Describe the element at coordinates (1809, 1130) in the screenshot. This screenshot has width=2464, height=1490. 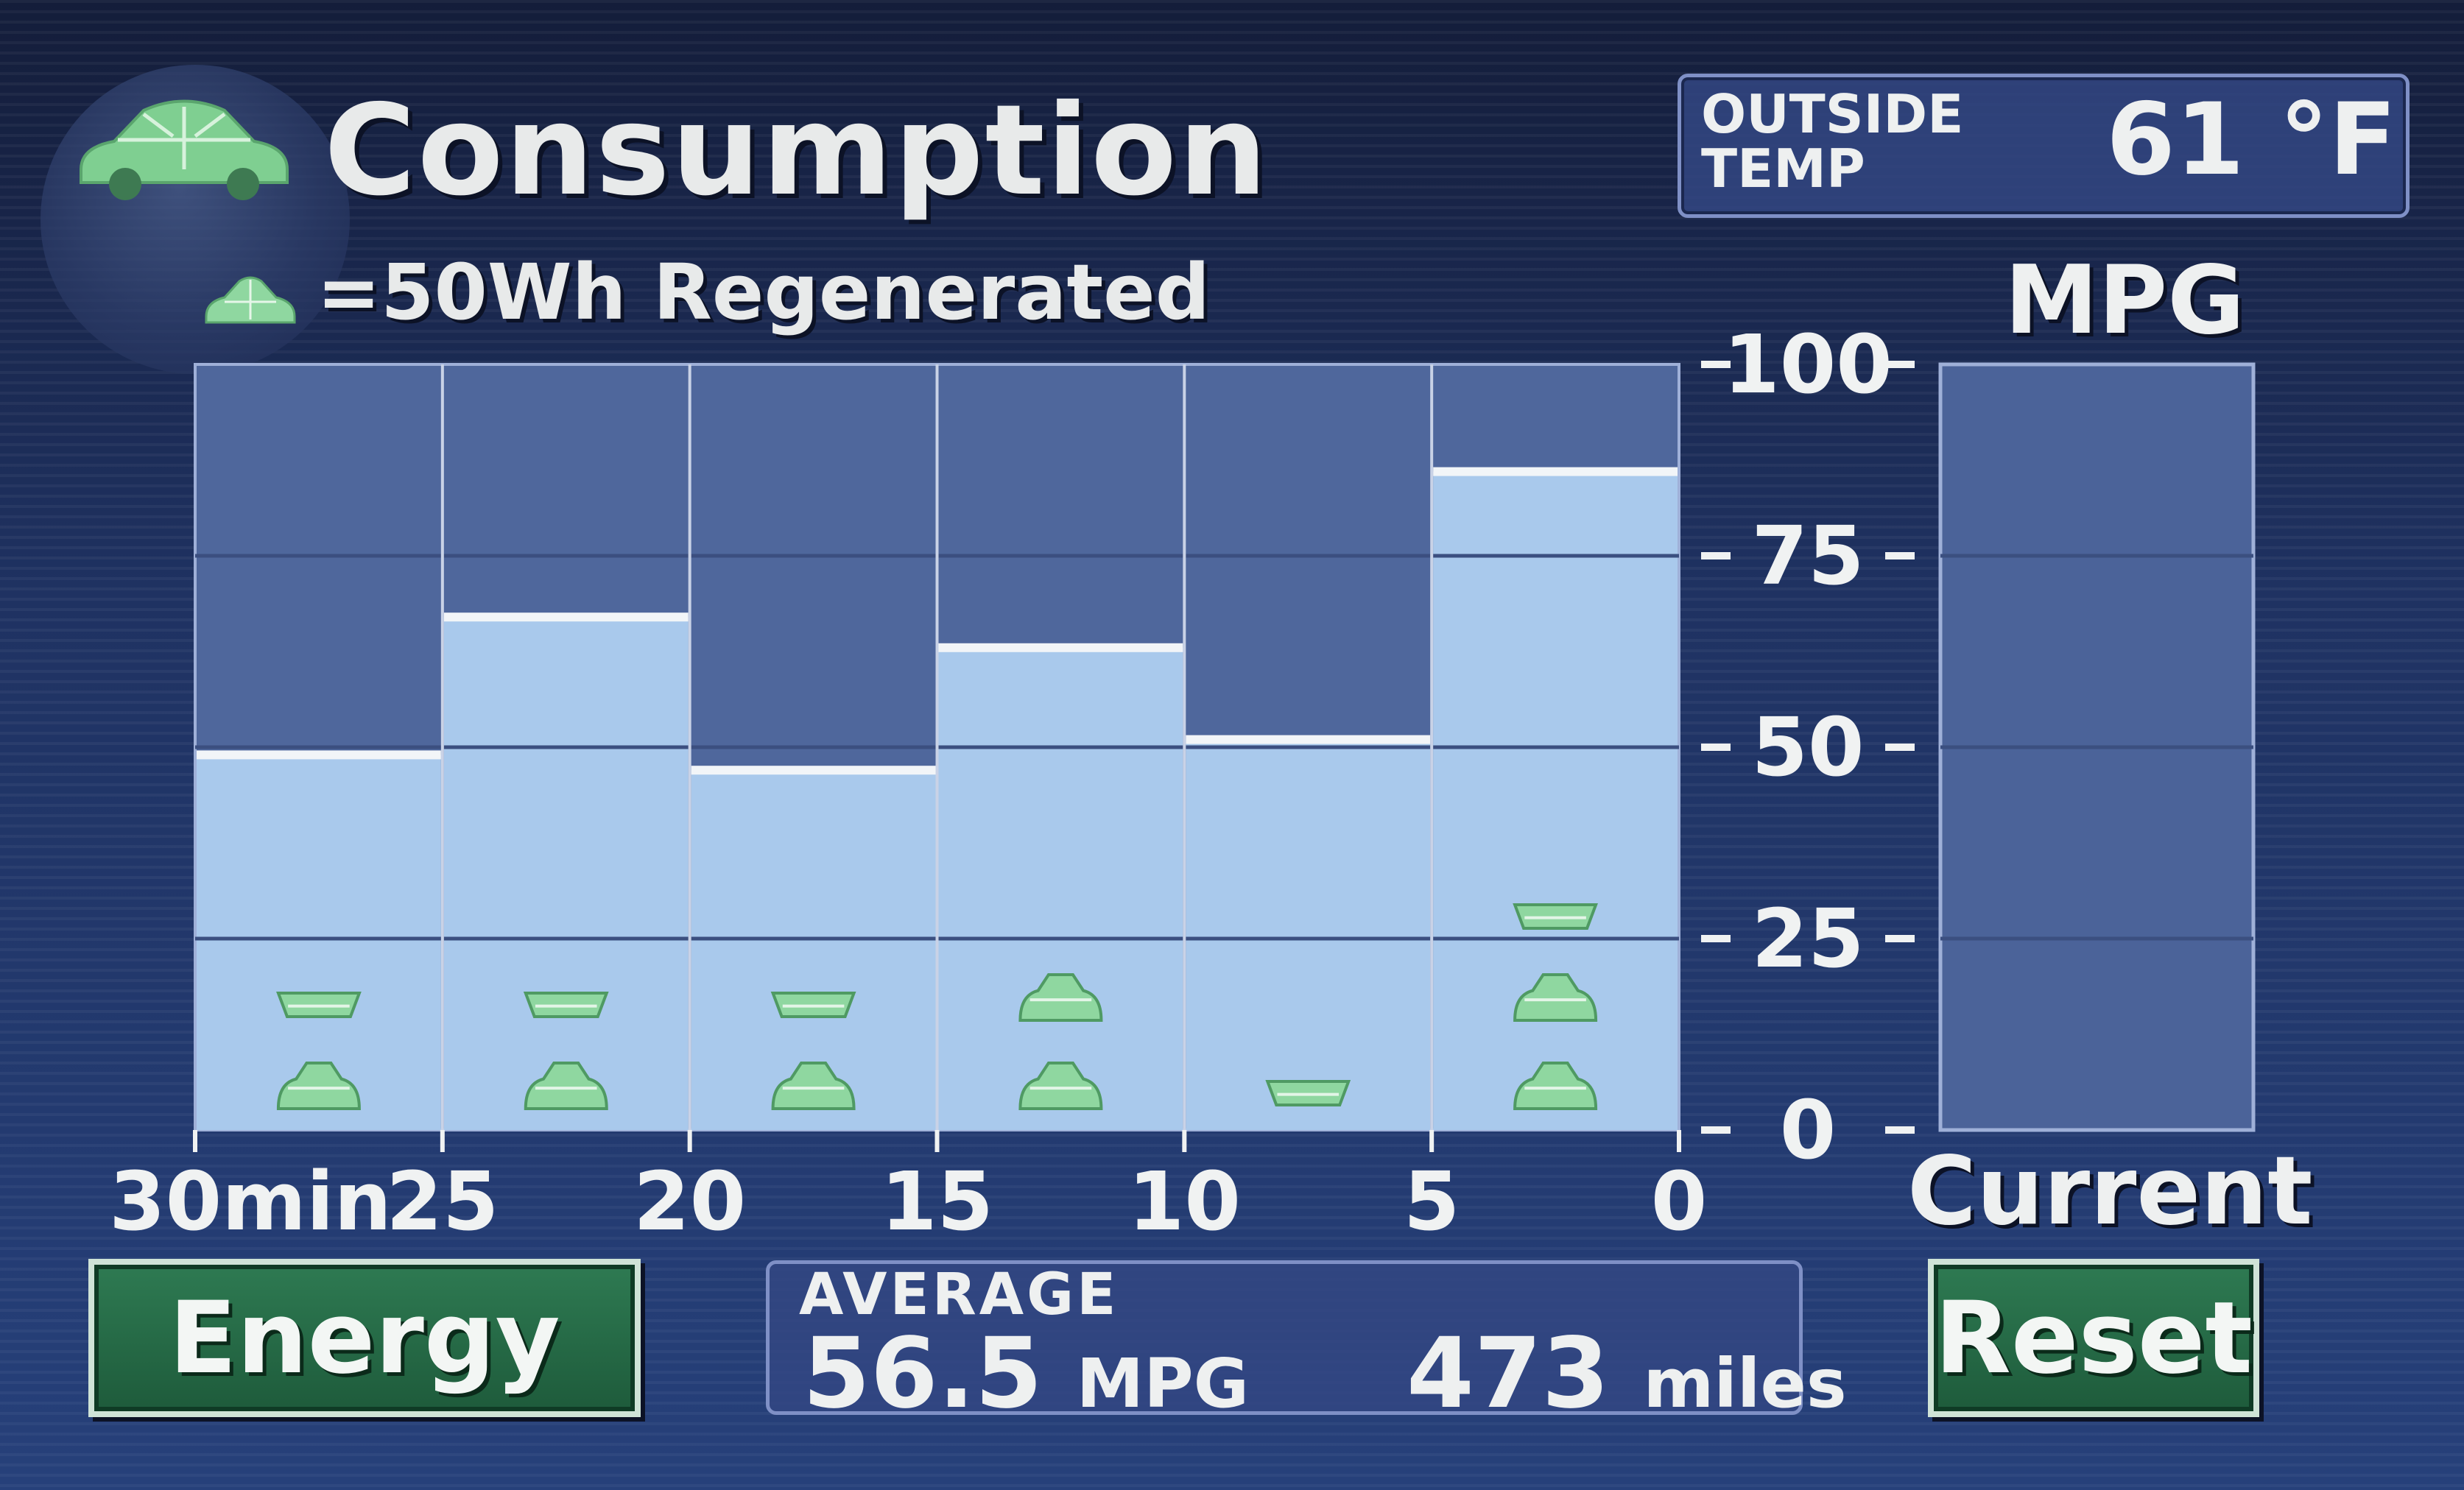
I see `y-tick-label: 0` at that location.